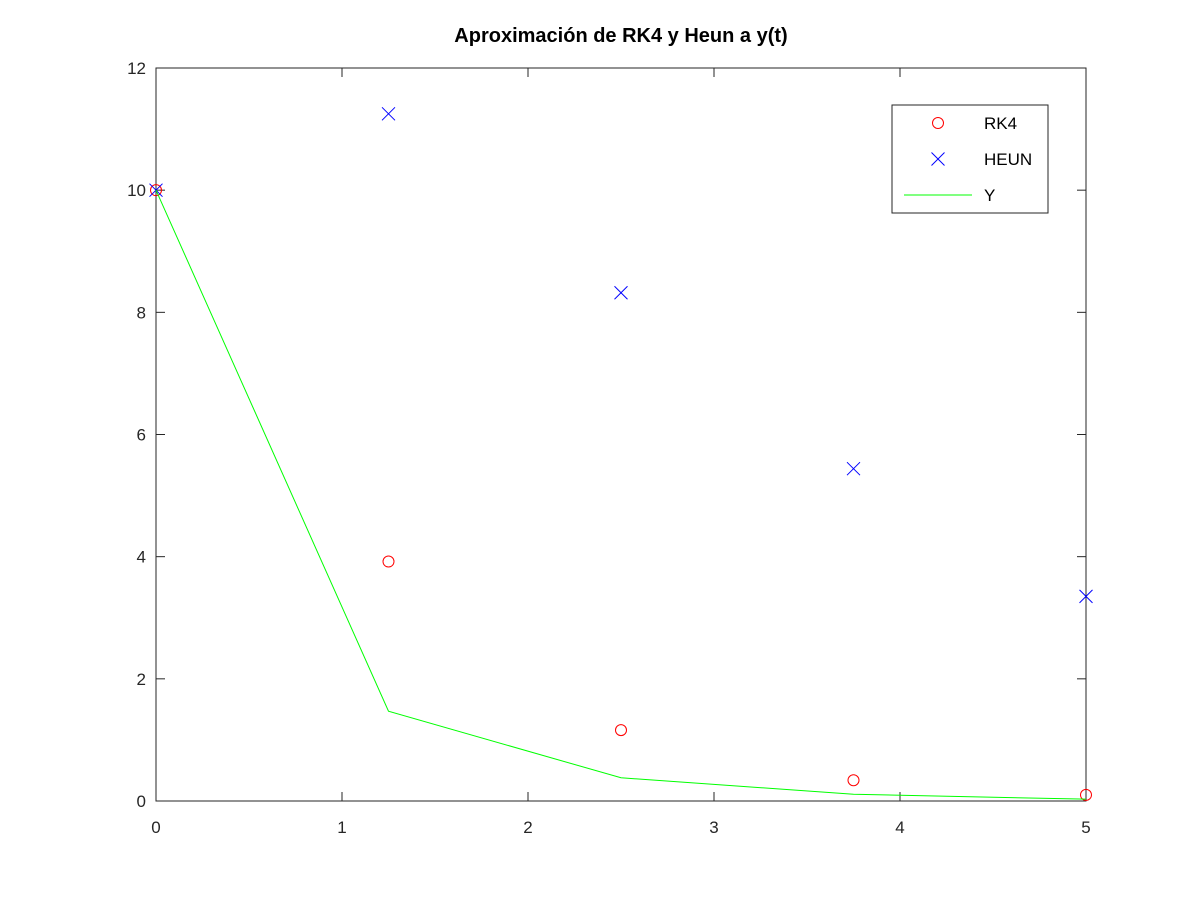 The image size is (1200, 900). I want to click on y-tick-label: 12, so click(136, 68).